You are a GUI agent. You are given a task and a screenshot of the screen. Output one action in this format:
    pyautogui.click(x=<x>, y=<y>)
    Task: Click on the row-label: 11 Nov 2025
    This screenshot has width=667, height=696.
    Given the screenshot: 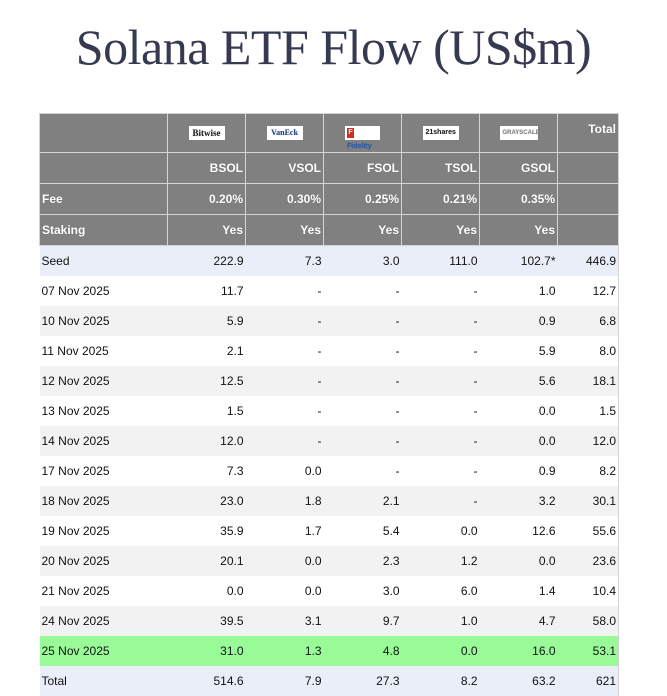 What is the action you would take?
    pyautogui.click(x=104, y=351)
    